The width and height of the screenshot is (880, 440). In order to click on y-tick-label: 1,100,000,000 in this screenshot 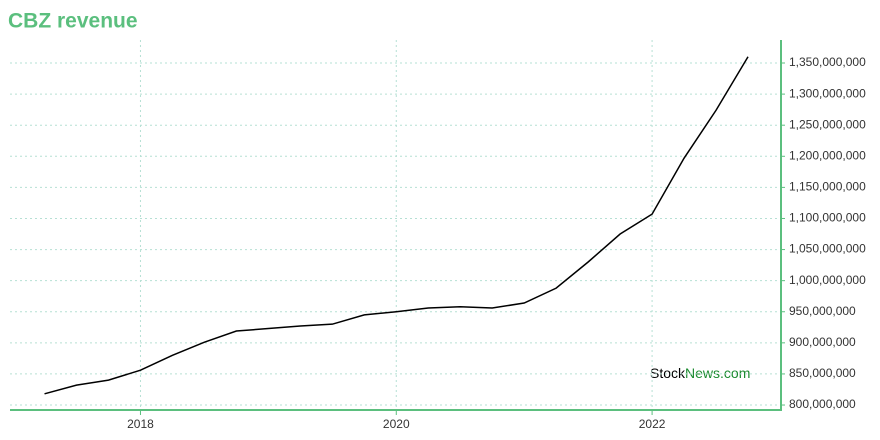, I will do `click(827, 218)`.